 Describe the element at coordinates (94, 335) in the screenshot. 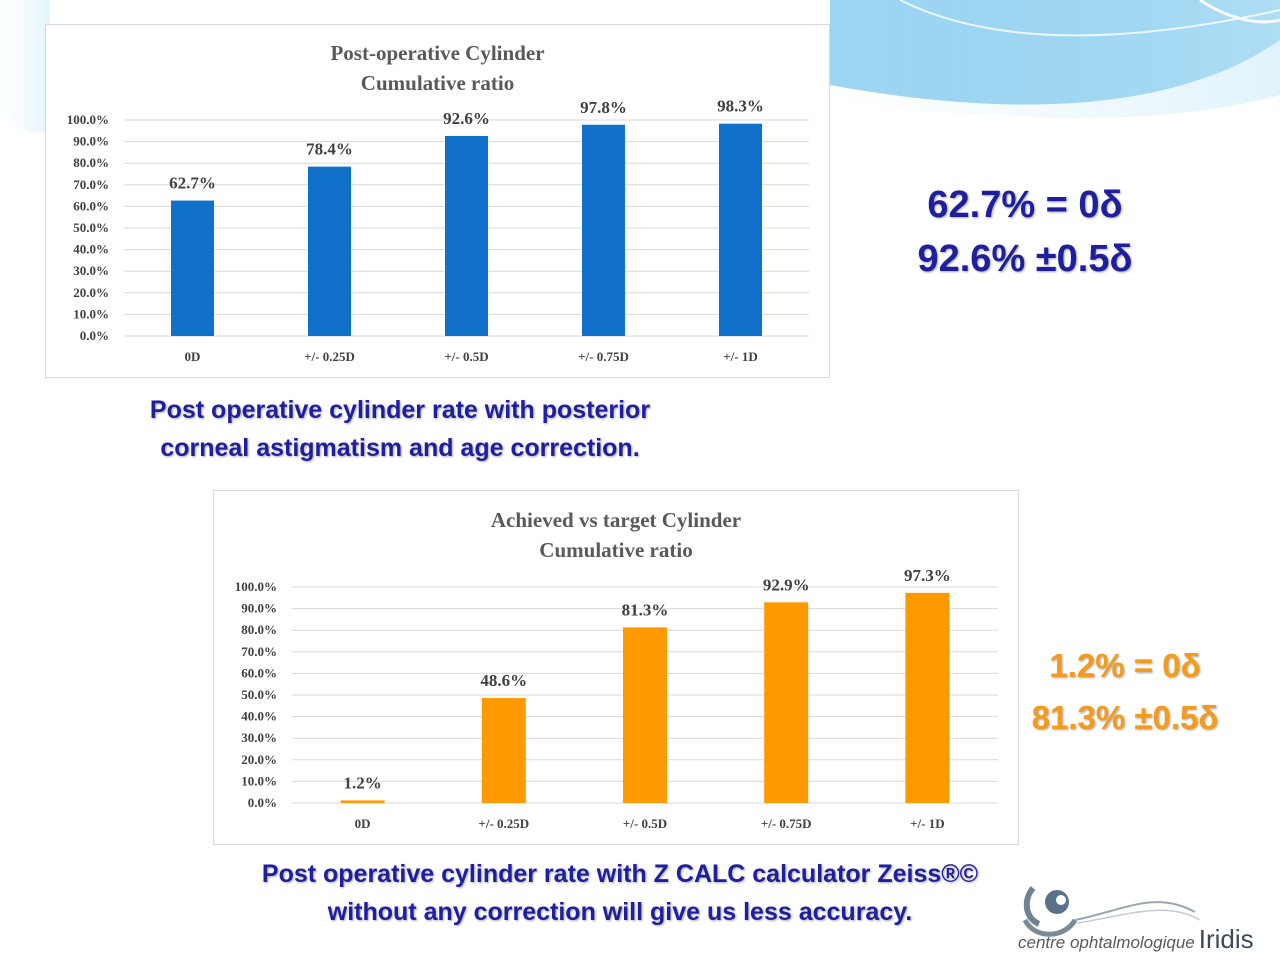

I see `chart1-y-tick-label: 0.0%` at that location.